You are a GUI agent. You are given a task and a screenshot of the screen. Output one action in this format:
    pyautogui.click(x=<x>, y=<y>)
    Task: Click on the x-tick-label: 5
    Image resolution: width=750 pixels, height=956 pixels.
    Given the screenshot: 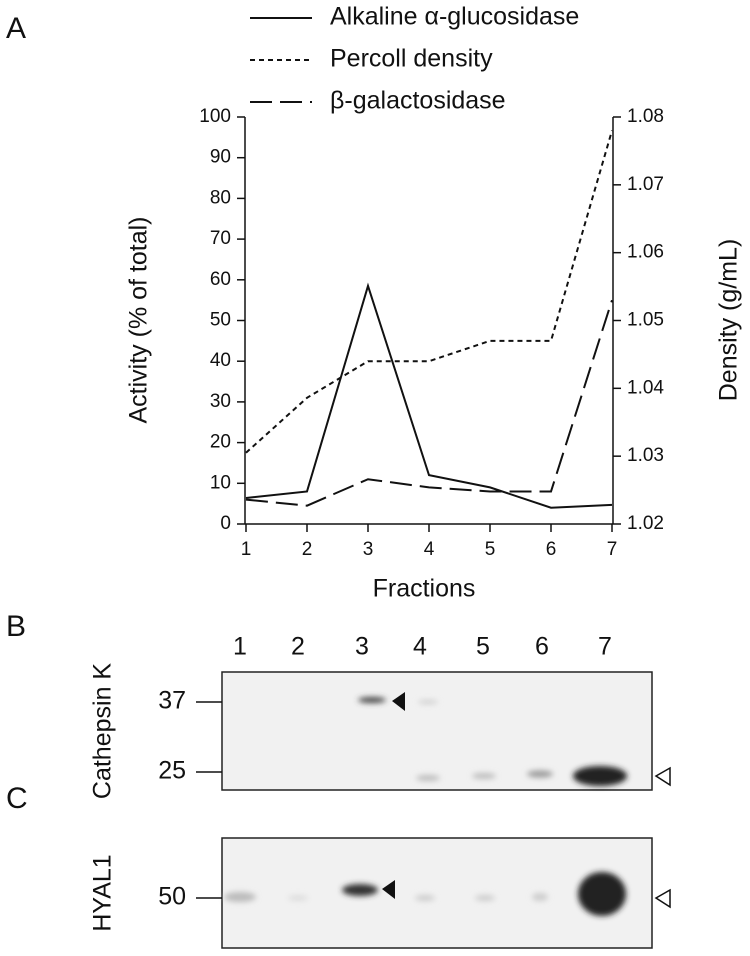 What is the action you would take?
    pyautogui.click(x=490, y=549)
    